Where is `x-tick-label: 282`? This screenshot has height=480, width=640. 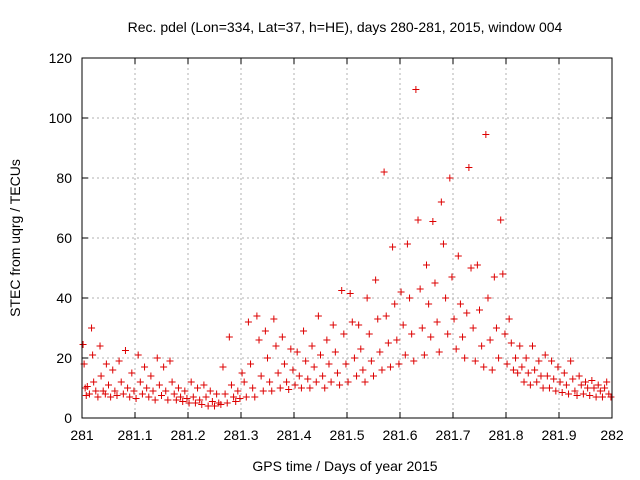 x-tick-label: 282 is located at coordinates (612, 435).